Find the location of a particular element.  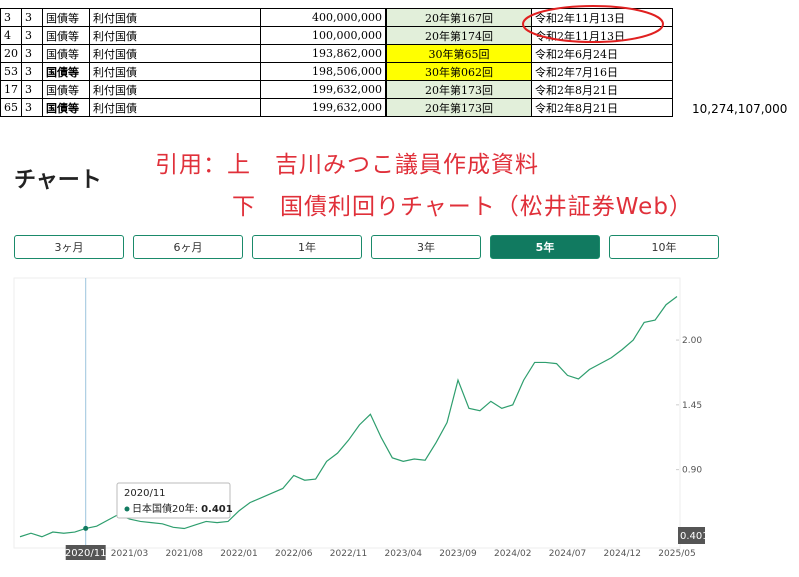

y-tick-label: 2.00 is located at coordinates (692, 341).